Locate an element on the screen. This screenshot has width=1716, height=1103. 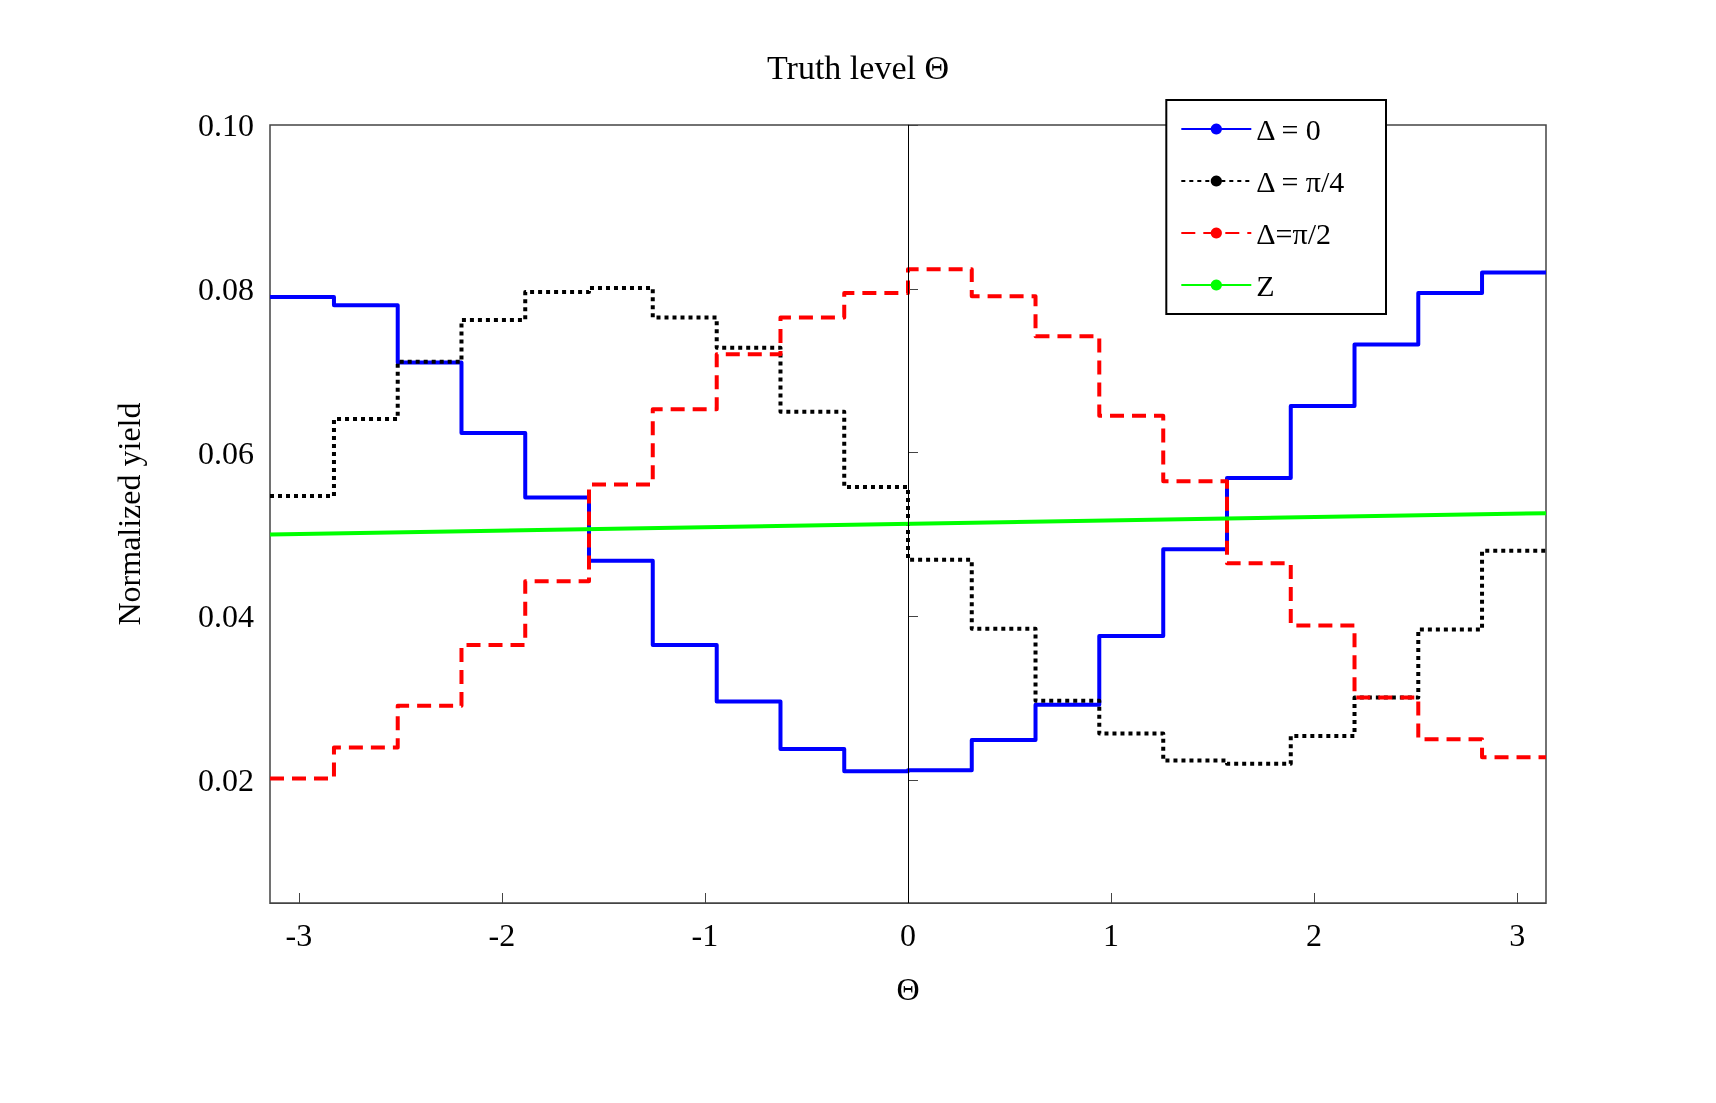
x-tick-label: -2 is located at coordinates (502, 935).